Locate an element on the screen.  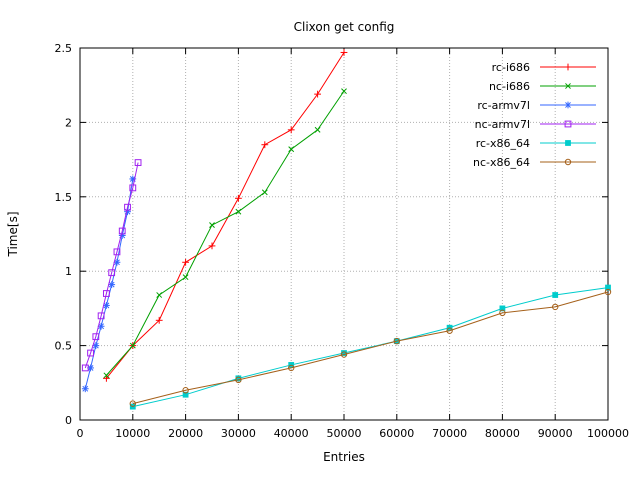
y-tick-label: 0 is located at coordinates (68, 420).